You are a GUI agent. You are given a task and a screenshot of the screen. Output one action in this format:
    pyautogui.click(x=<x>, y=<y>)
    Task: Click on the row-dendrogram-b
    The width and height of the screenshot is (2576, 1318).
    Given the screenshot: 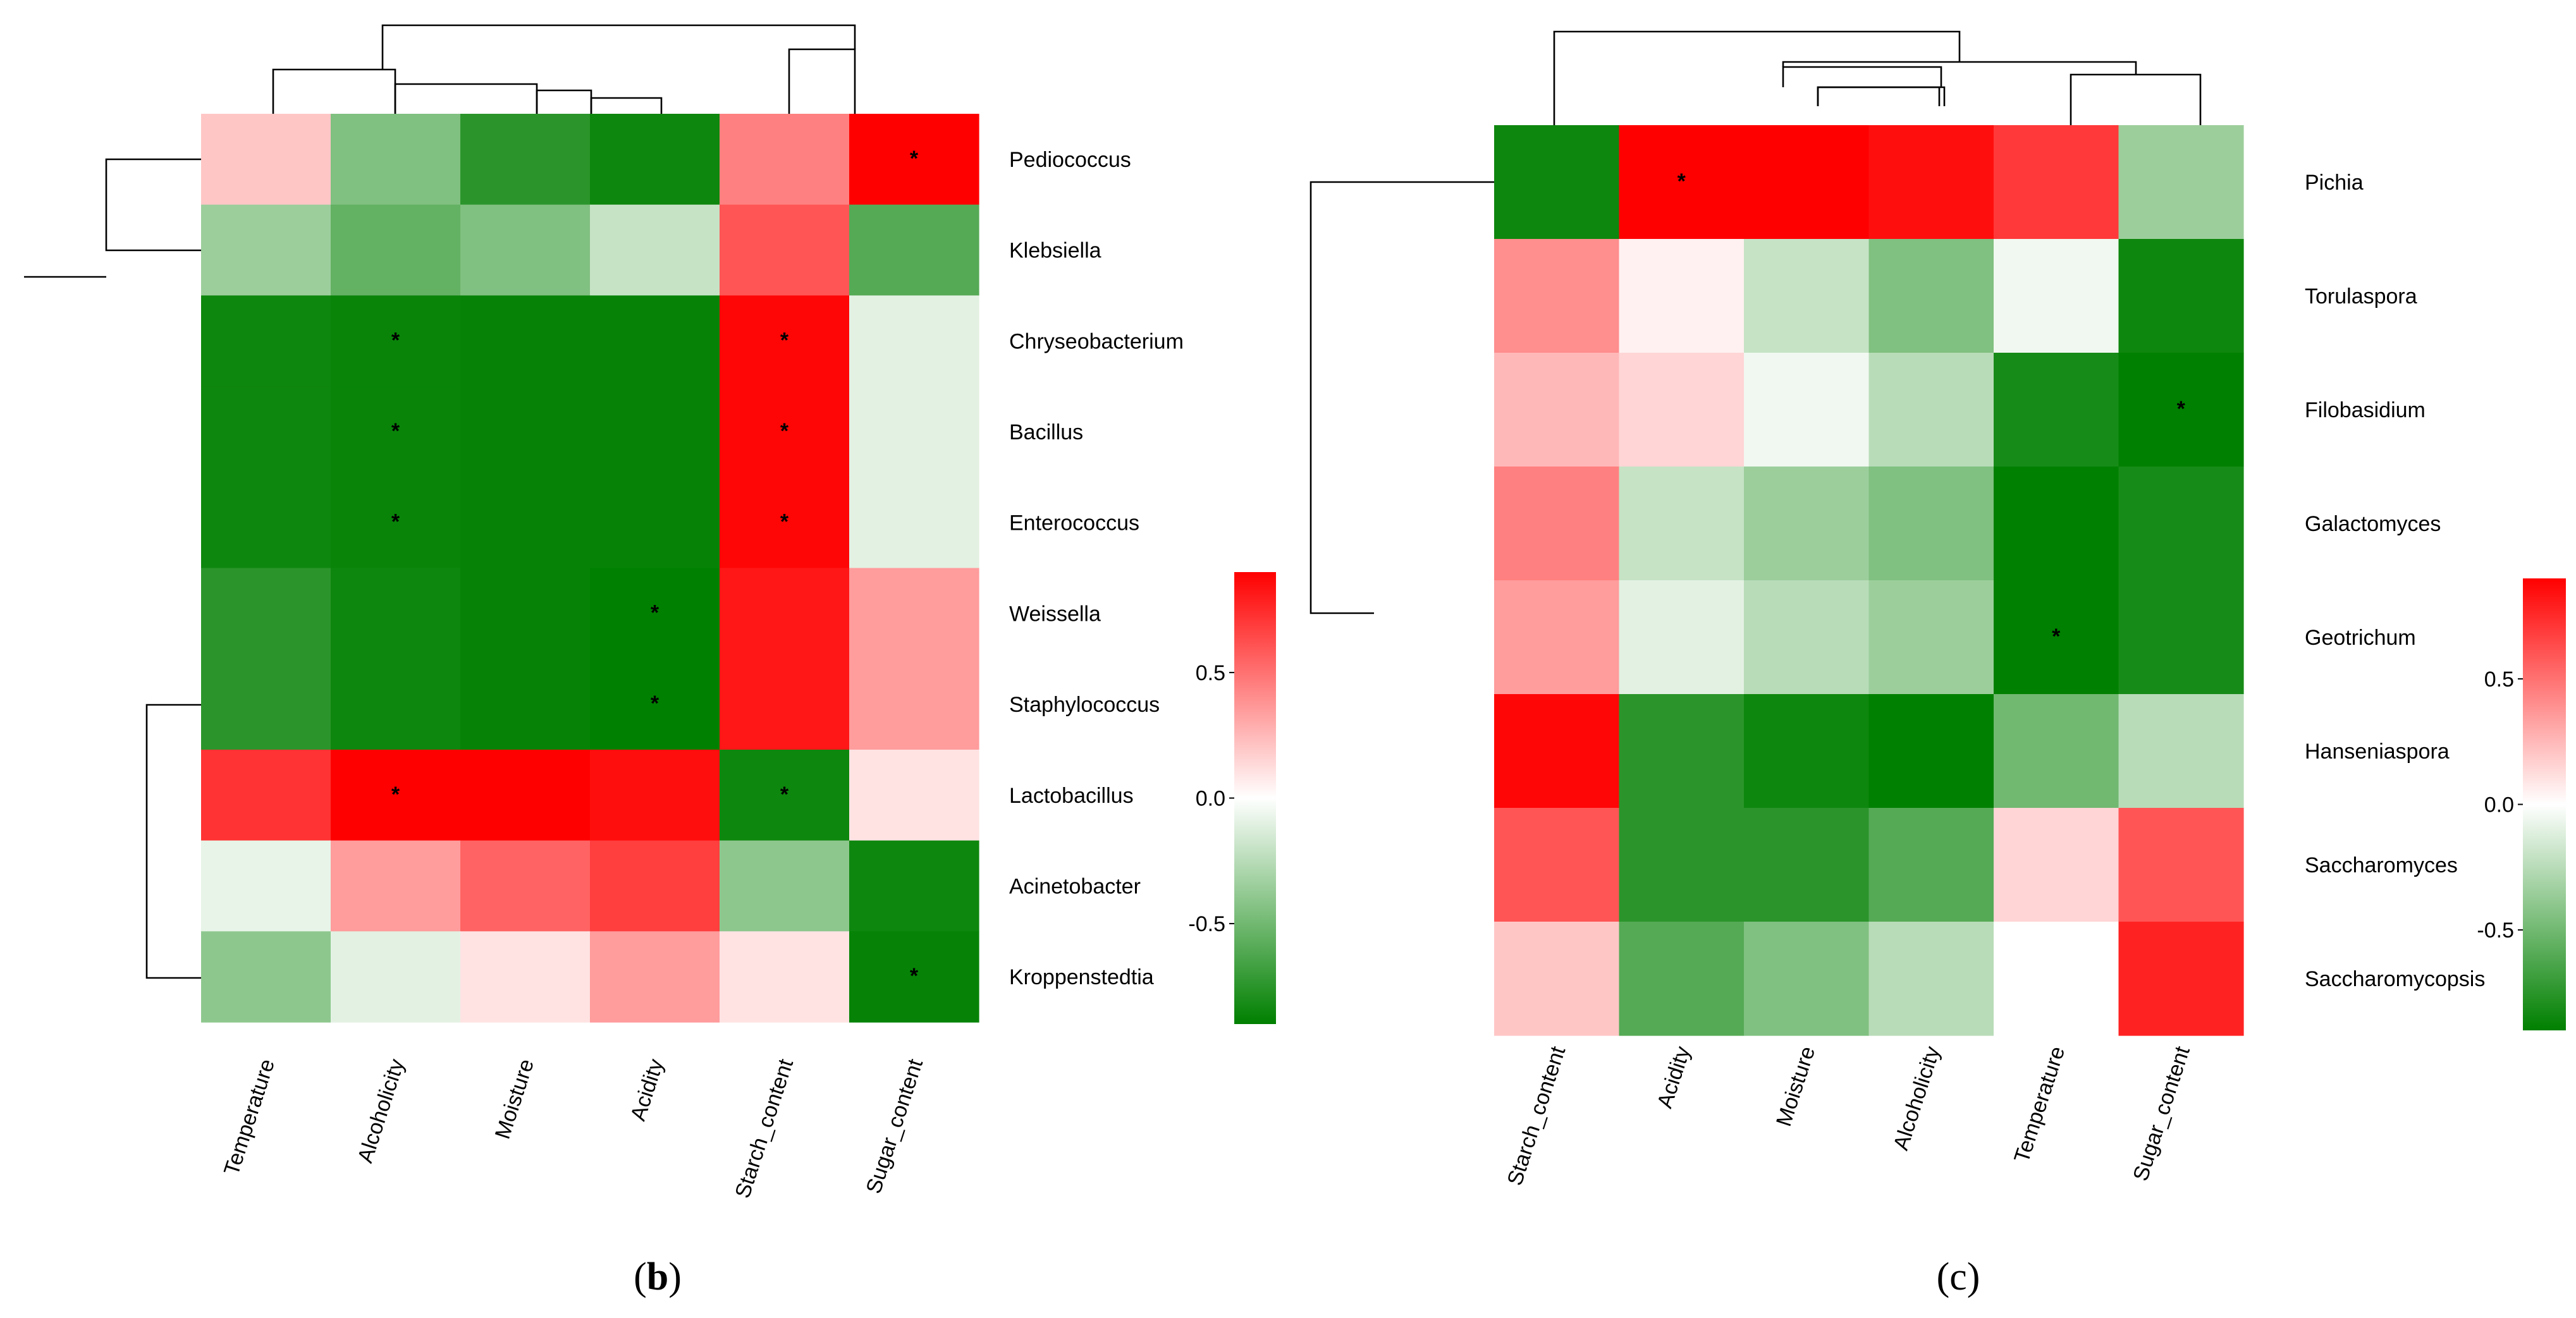 What is the action you would take?
    pyautogui.click(x=114, y=568)
    